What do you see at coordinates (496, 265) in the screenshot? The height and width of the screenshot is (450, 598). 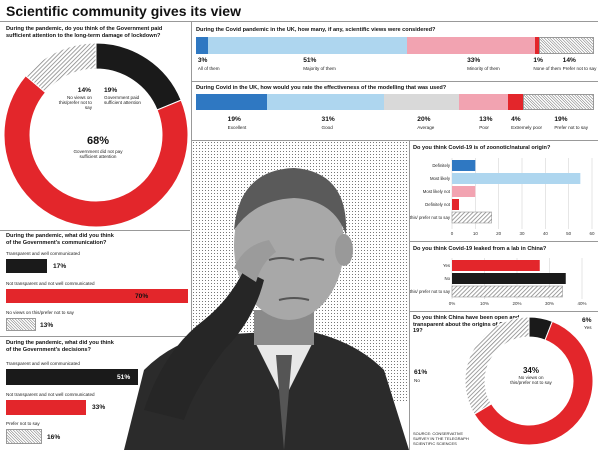 I see `bar-yes` at bounding box center [496, 265].